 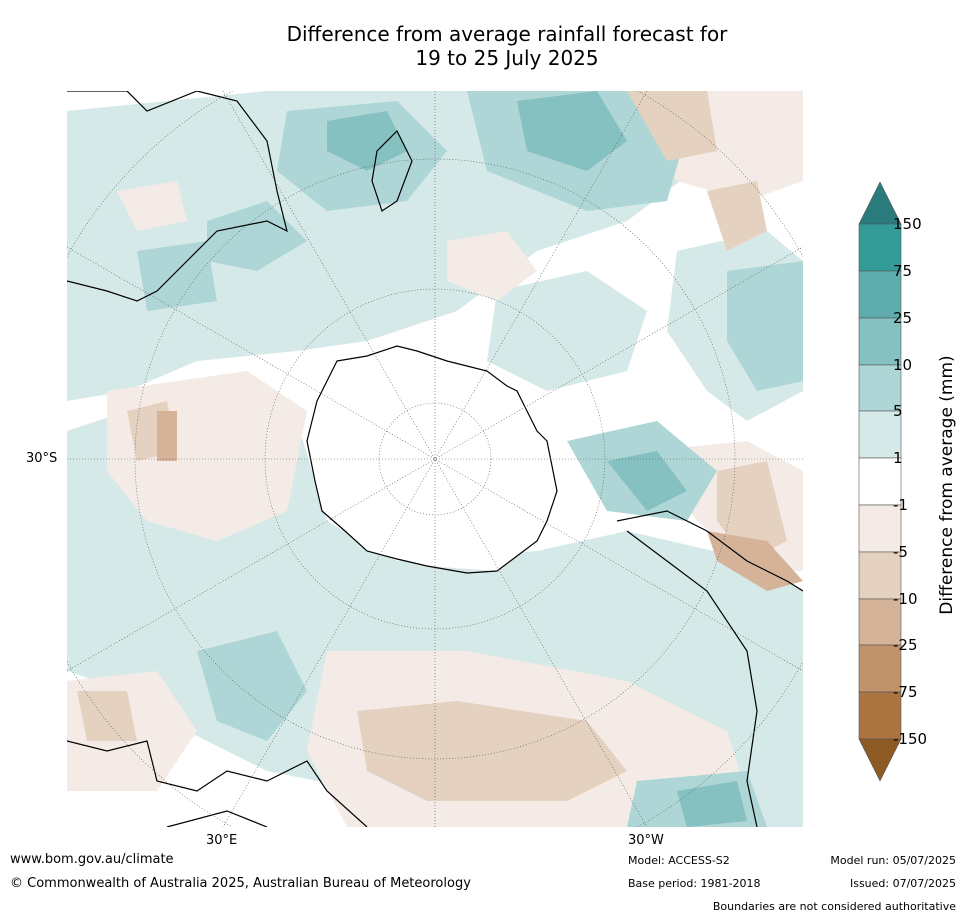 I want to click on antarctica-coastline, so click(x=432, y=459).